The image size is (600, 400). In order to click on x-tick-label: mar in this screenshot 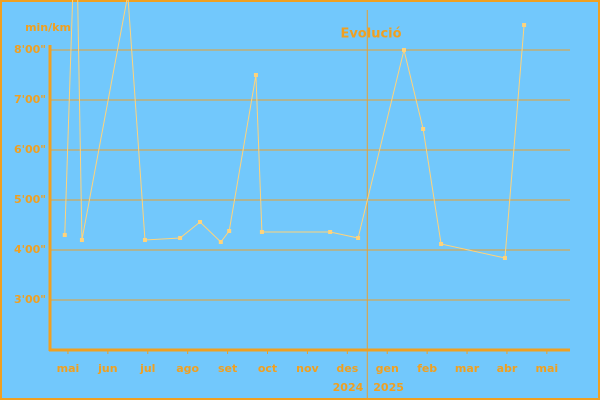, I will do `click(467, 368)`.